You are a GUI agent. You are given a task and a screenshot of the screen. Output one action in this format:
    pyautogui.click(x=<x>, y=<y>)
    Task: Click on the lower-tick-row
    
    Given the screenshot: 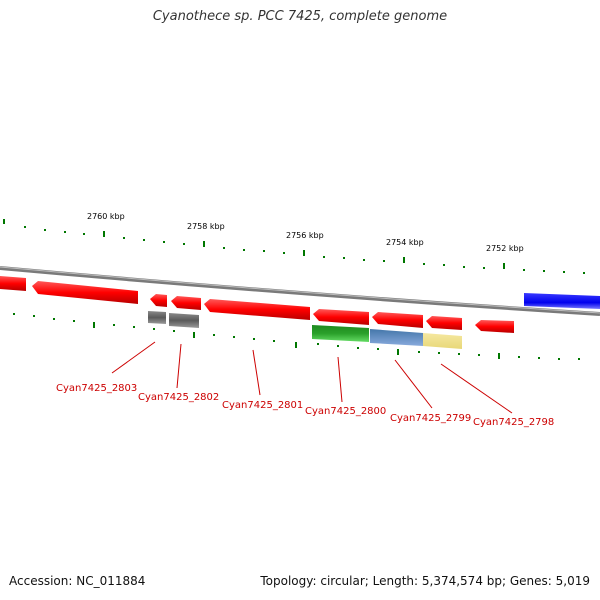 What is the action you would take?
    pyautogui.click(x=296, y=336)
    